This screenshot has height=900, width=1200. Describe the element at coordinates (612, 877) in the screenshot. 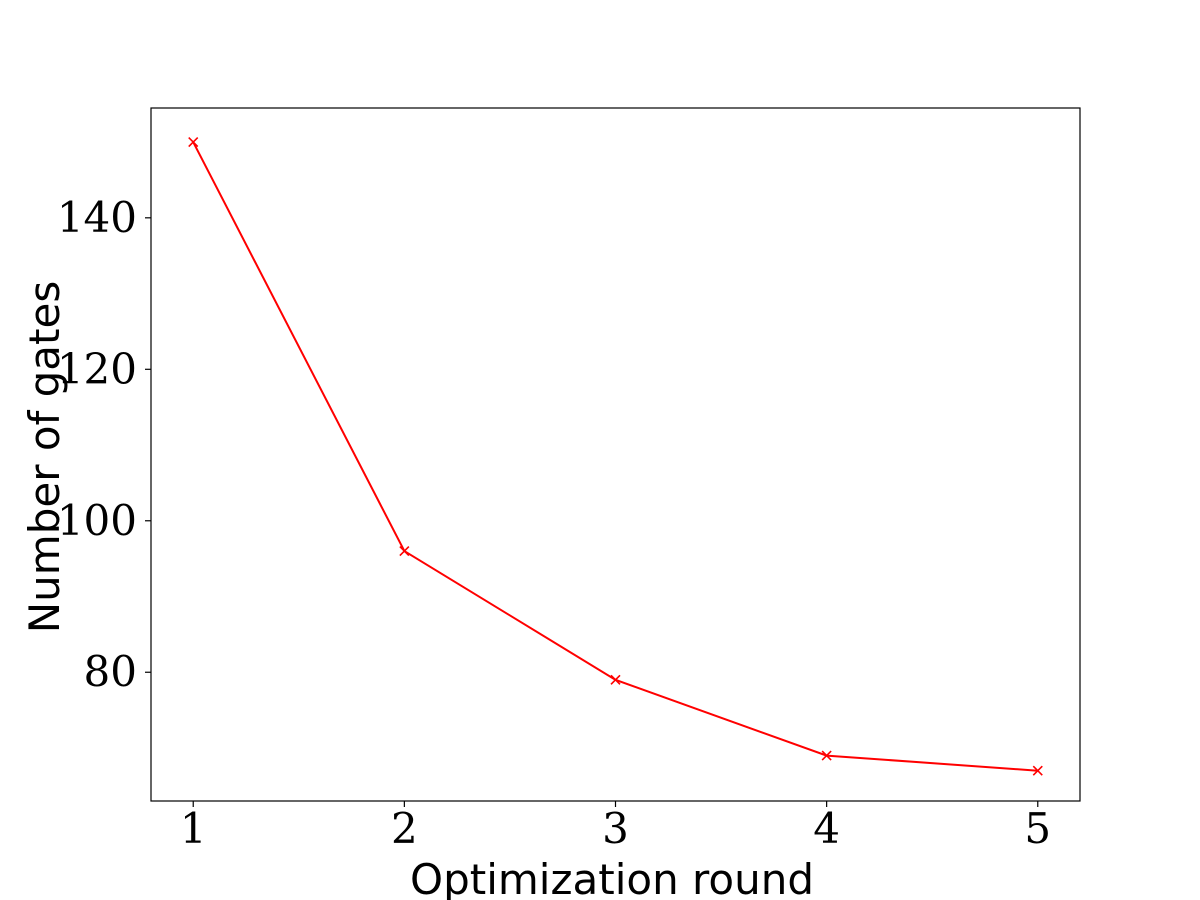

I see `x-axis-title: Optimization round` at that location.